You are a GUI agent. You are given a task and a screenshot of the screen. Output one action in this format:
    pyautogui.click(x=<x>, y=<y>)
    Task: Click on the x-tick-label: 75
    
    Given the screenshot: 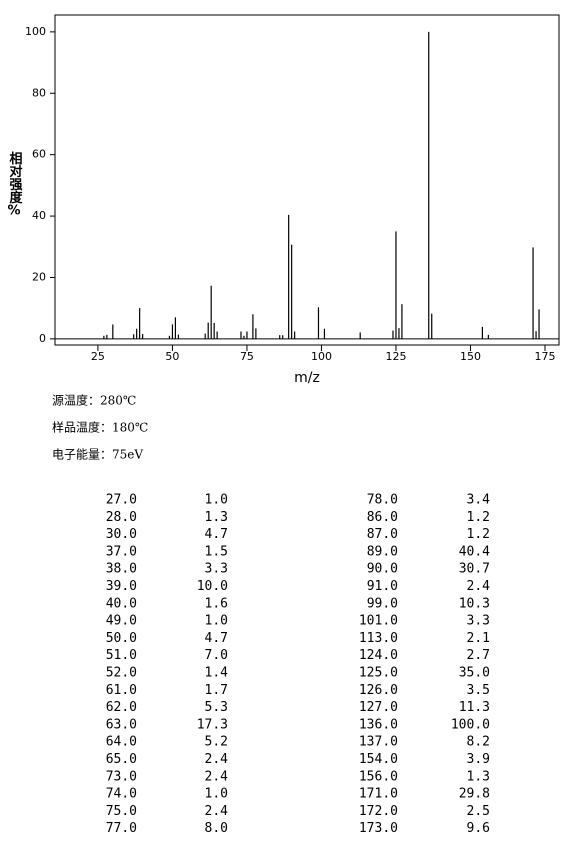 What is the action you would take?
    pyautogui.click(x=247, y=356)
    